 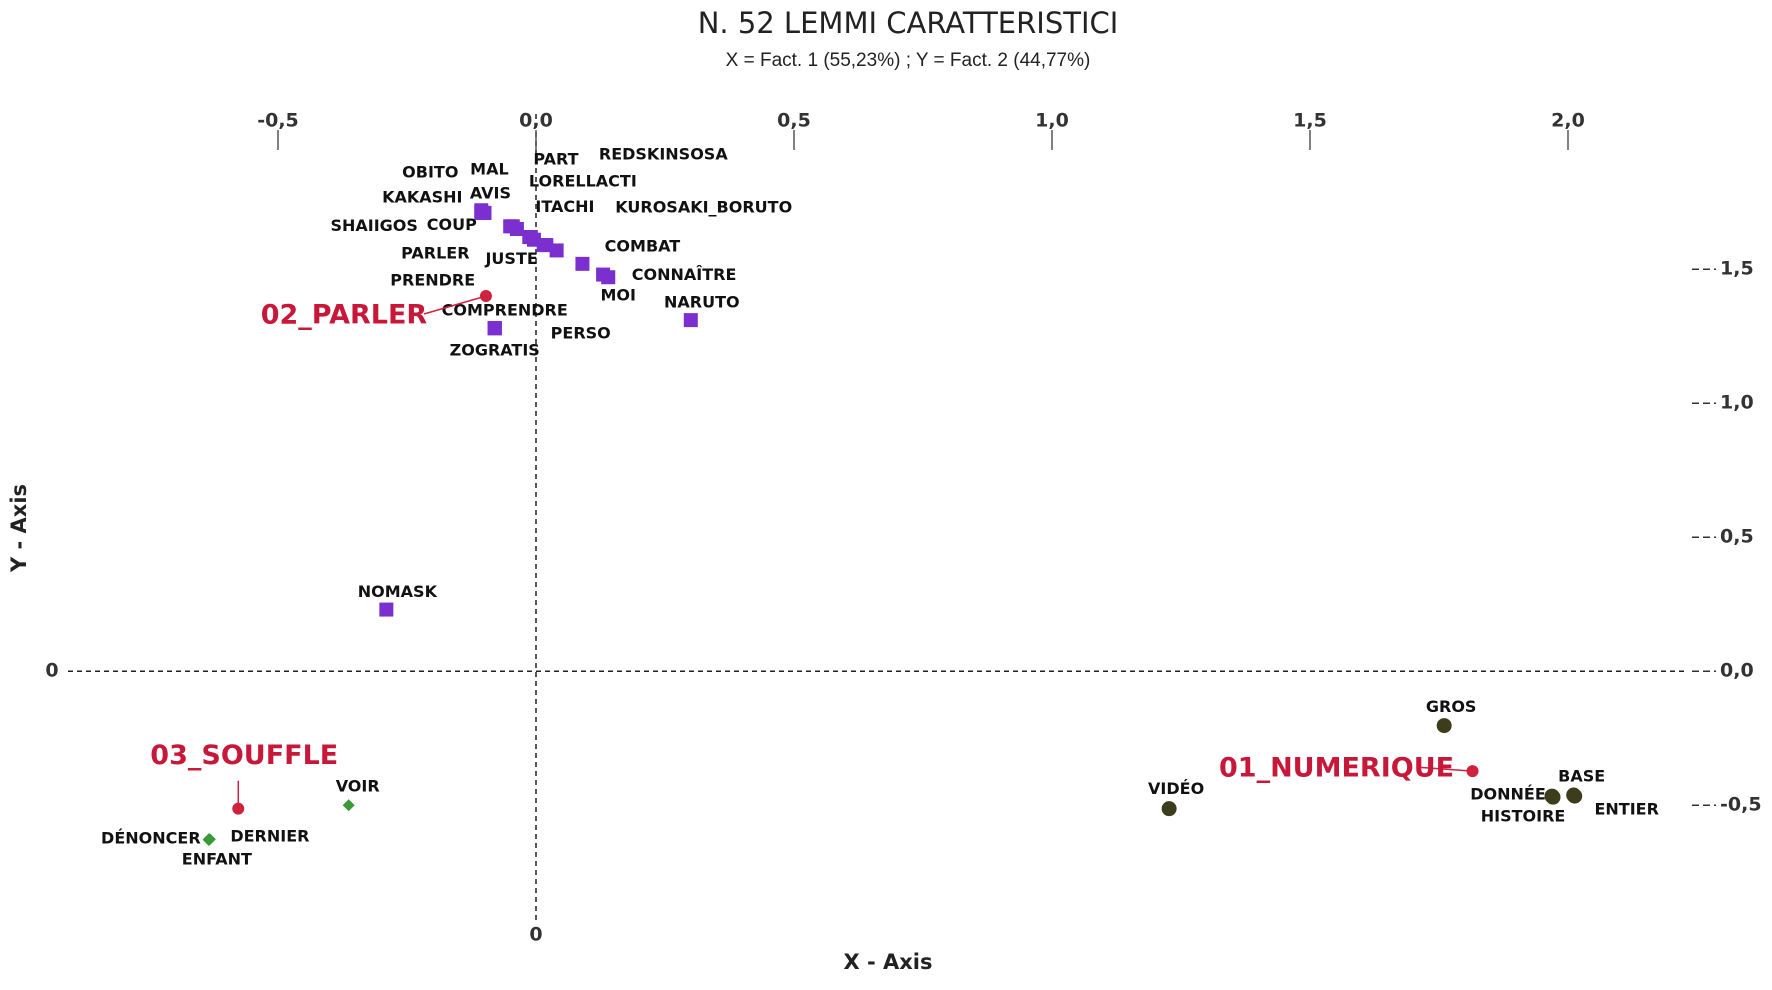 I want to click on point-label: COMPRENDRE, so click(x=505, y=310).